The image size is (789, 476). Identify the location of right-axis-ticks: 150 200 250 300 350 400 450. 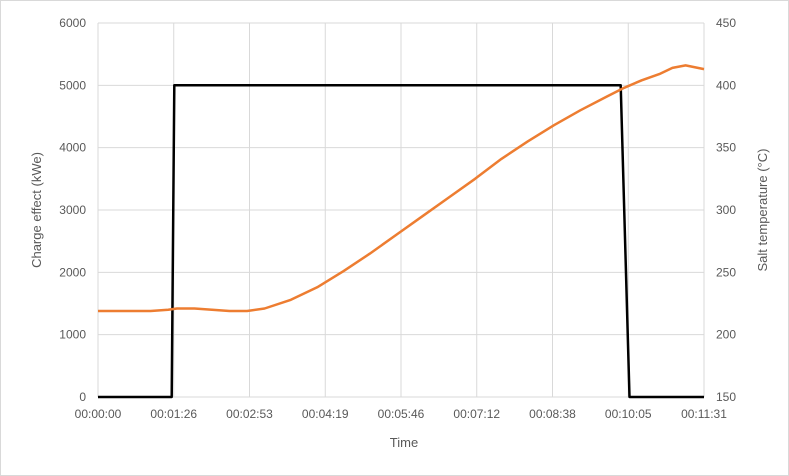
(726, 210).